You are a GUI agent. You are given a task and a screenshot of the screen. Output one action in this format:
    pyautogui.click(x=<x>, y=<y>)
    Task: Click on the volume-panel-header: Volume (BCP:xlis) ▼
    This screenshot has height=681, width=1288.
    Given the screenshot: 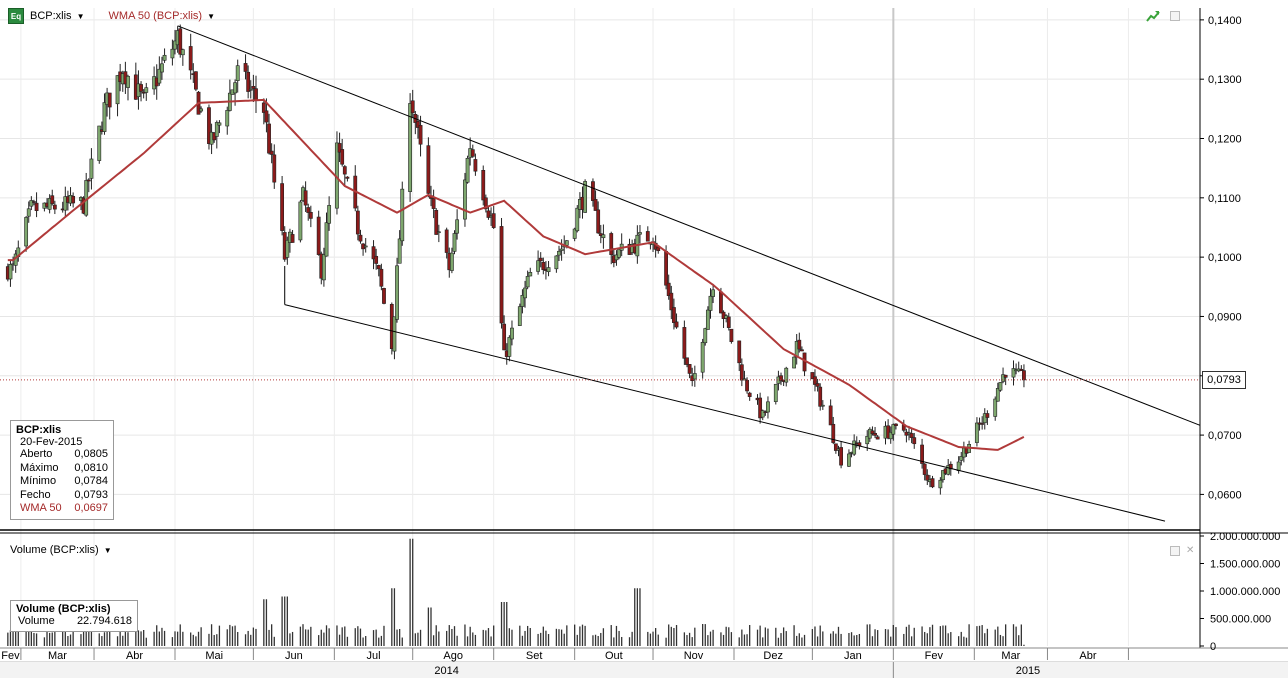 What is the action you would take?
    pyautogui.click(x=61, y=550)
    